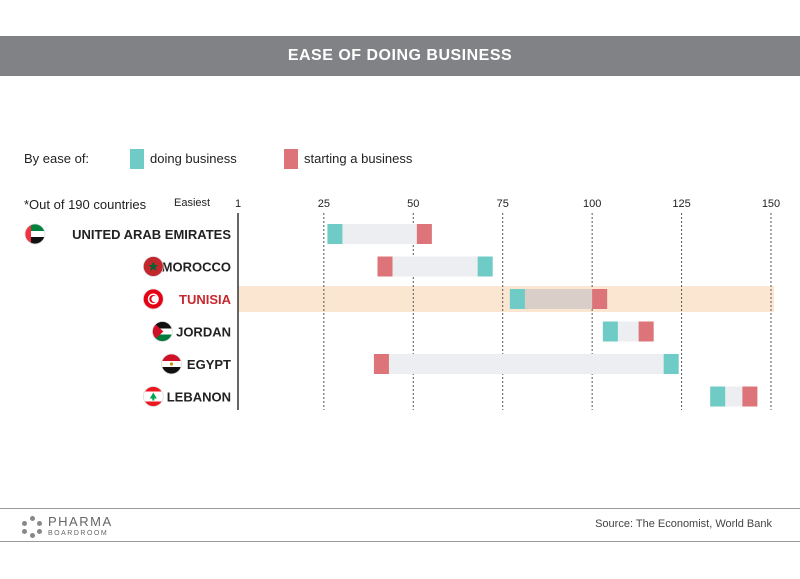  I want to click on chart-title-bar: EASE OF DOING BUSINESS, so click(400, 56).